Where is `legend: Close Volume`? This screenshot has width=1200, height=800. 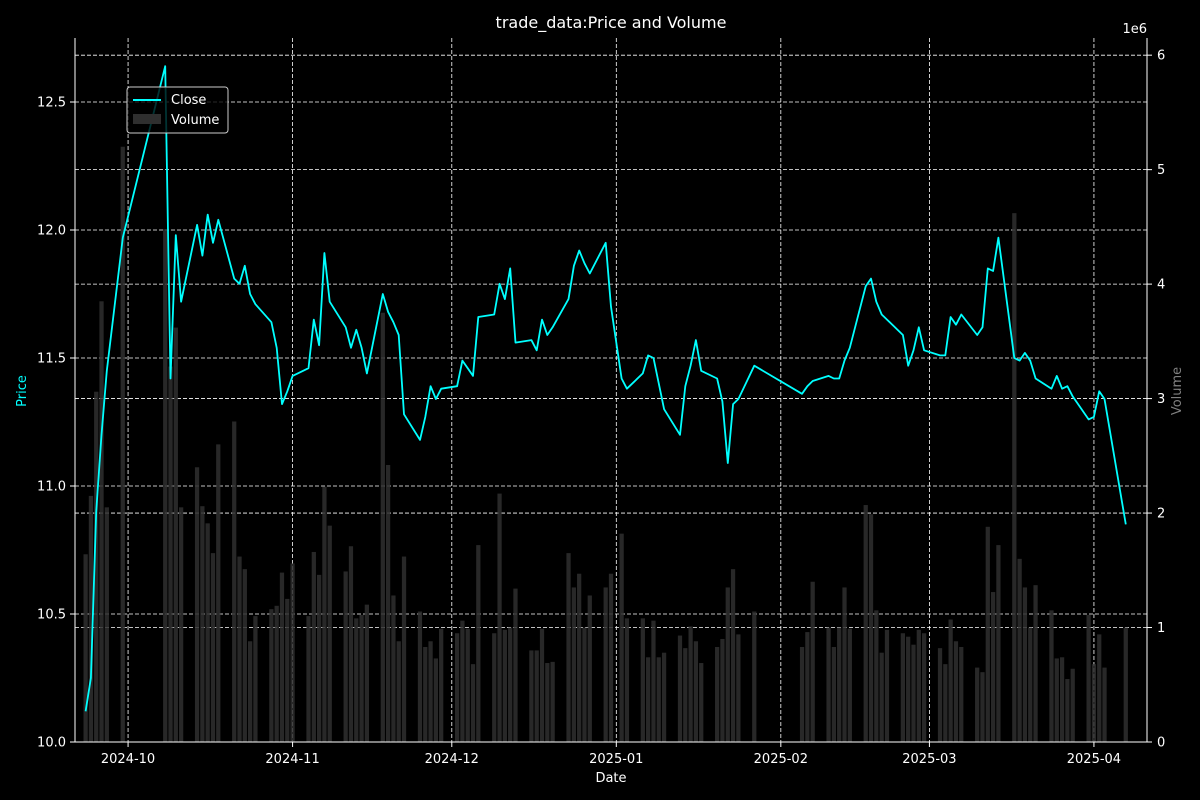
legend: Close Volume is located at coordinates (177, 110).